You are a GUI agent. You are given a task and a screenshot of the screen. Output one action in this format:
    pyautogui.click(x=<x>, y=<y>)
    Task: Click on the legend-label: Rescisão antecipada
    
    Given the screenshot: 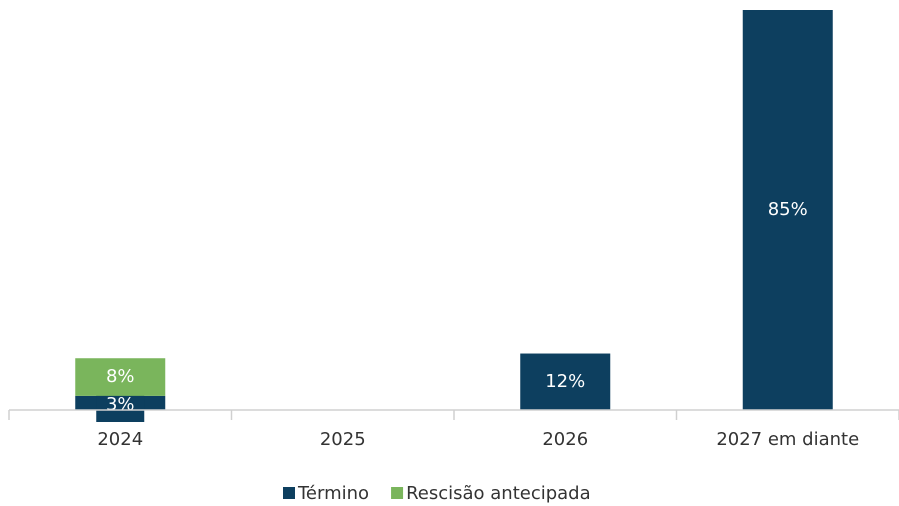 What is the action you would take?
    pyautogui.click(x=498, y=493)
    